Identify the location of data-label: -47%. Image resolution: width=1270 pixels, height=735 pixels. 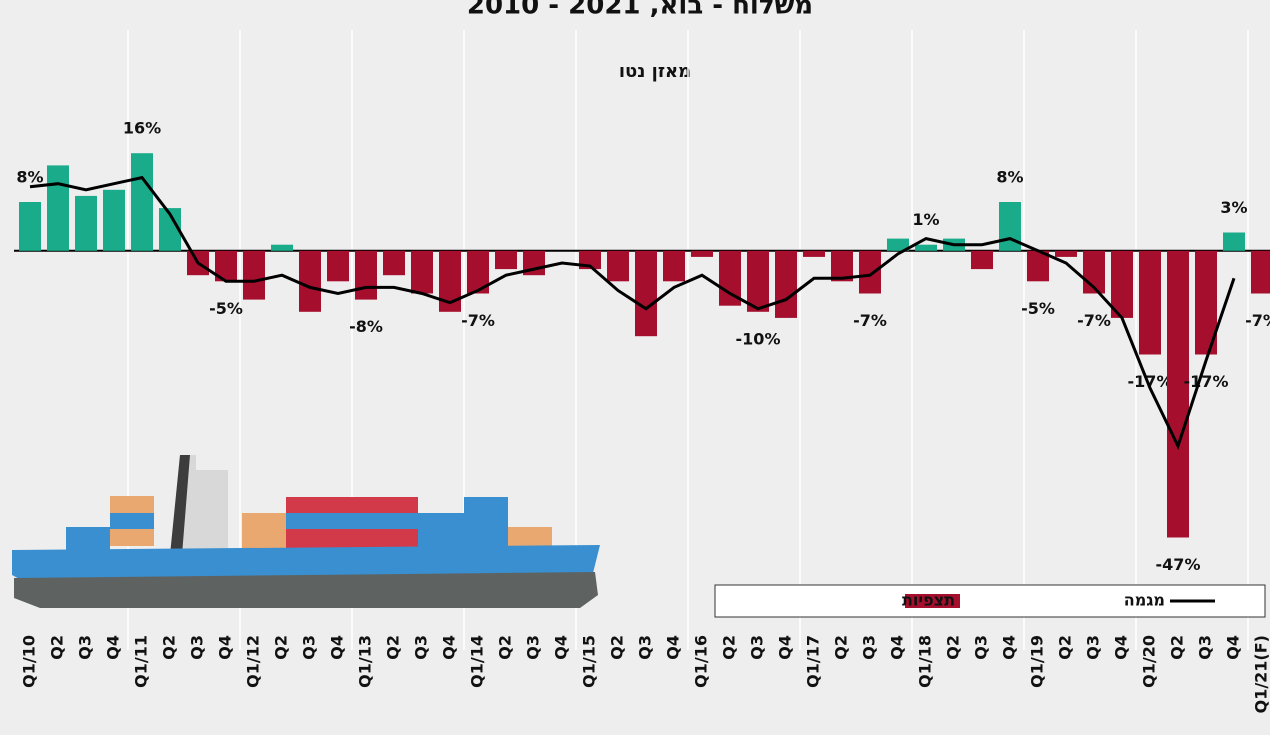
(1178, 564).